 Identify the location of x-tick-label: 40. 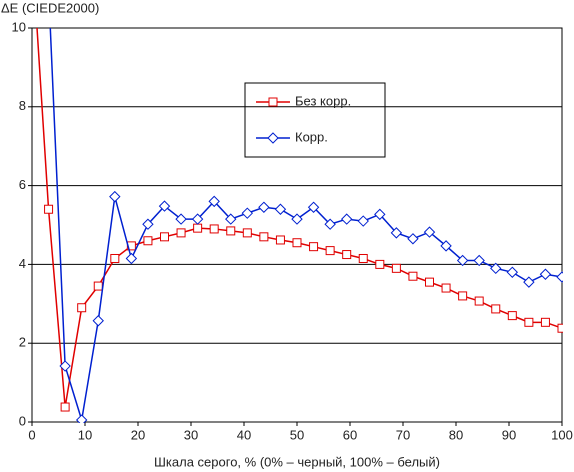
(244, 434).